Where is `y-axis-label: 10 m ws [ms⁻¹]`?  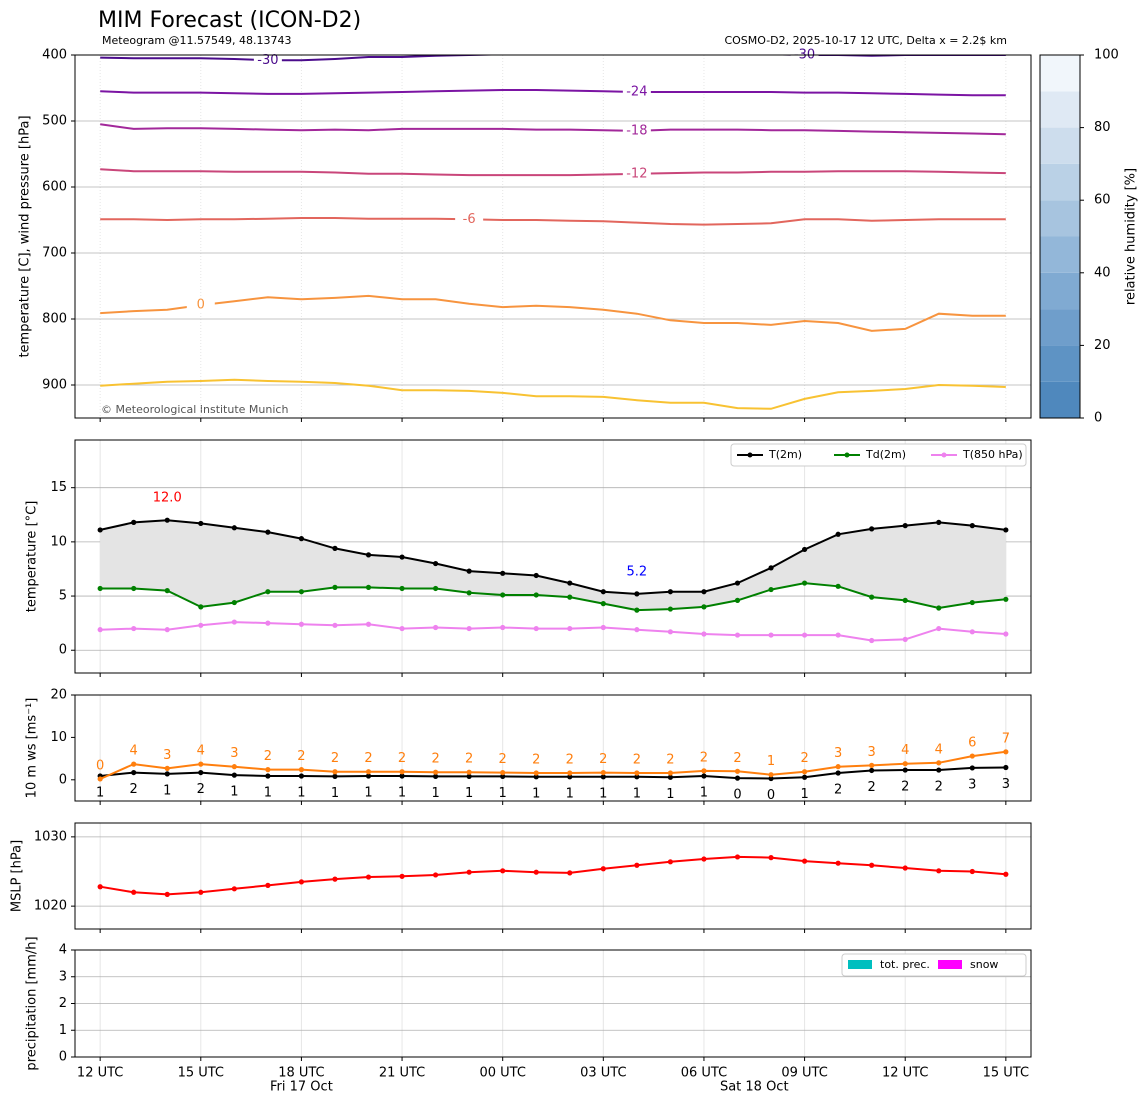 y-axis-label: 10 m ws [ms⁻¹] is located at coordinates (32, 748).